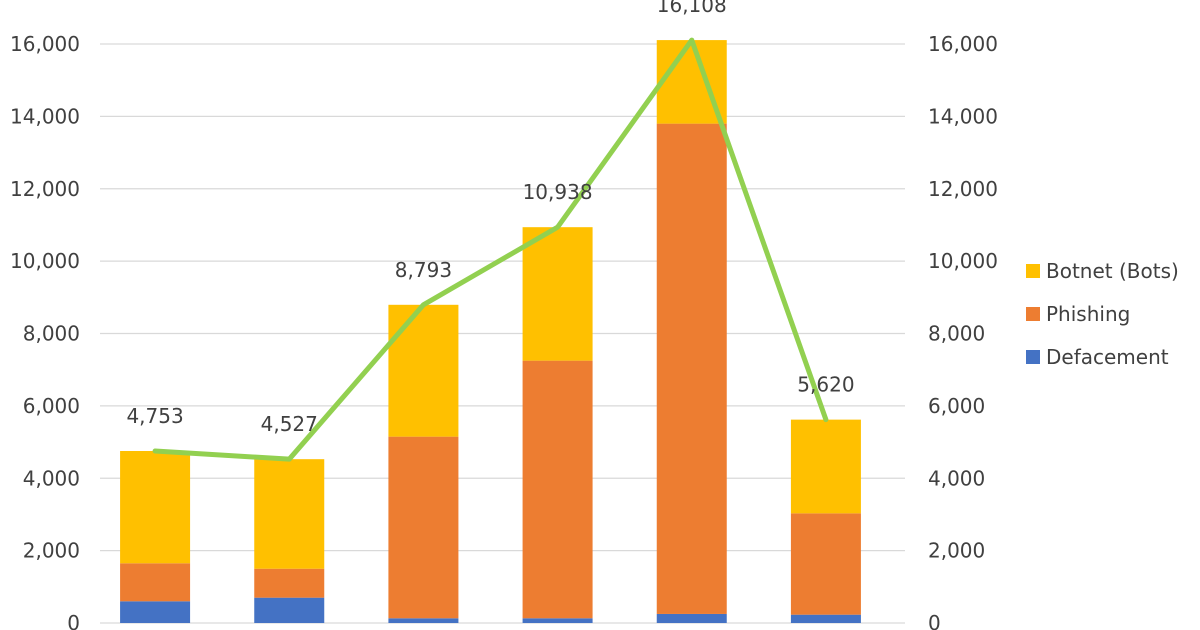  Describe the element at coordinates (51, 334) in the screenshot. I see `left-y-tick-label: 8,000` at that location.